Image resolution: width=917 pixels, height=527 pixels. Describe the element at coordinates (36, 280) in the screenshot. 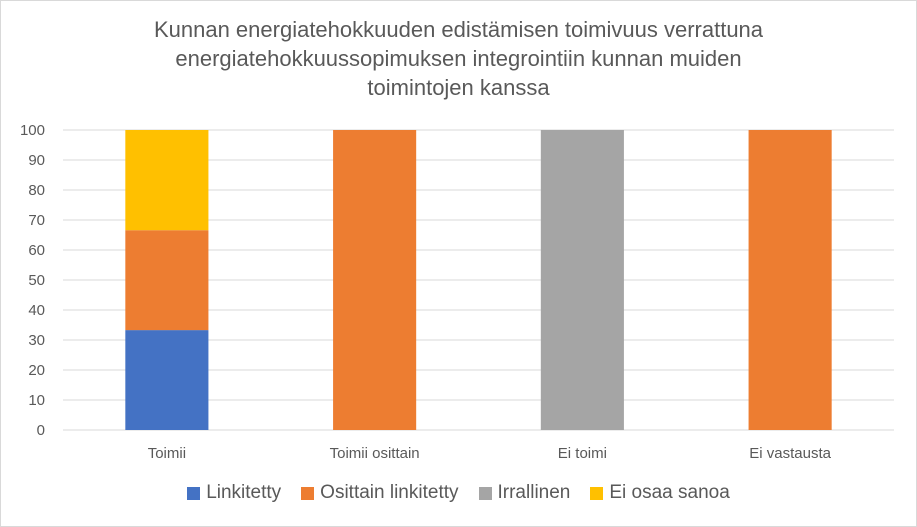

I see `y-tick-label: 50` at that location.